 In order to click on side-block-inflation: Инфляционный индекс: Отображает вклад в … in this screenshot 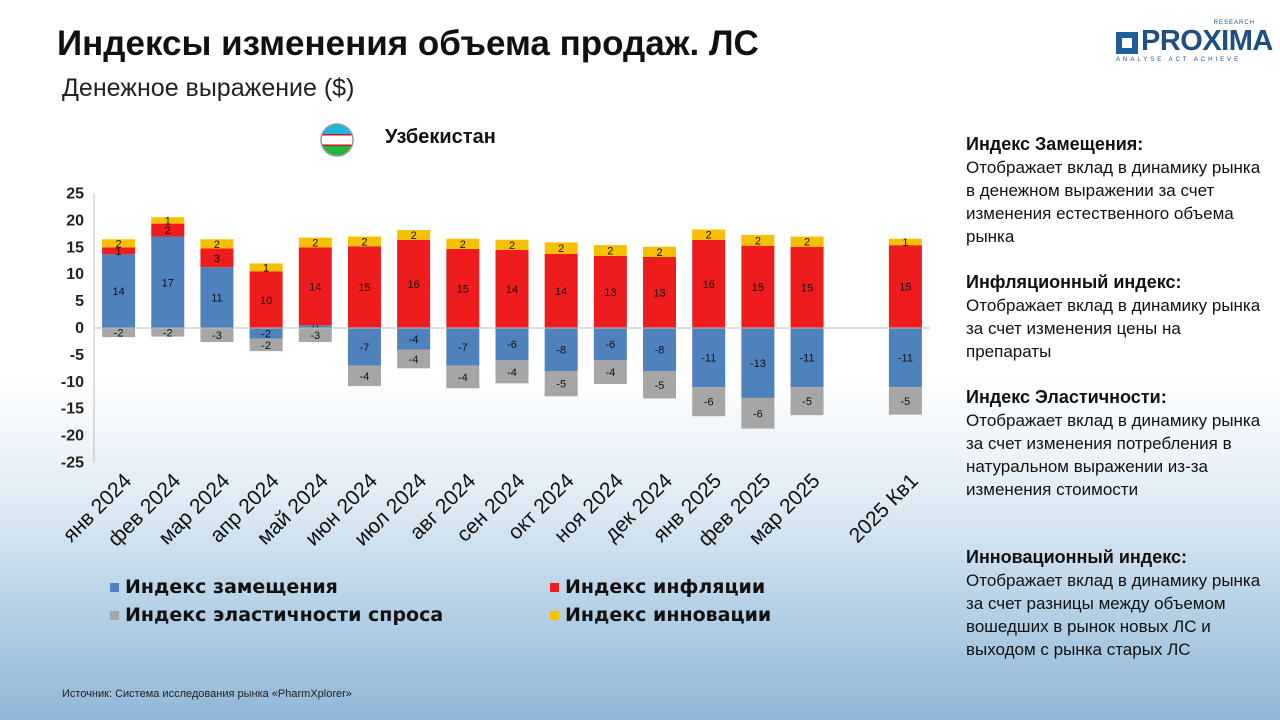, I will do `click(1116, 317)`.